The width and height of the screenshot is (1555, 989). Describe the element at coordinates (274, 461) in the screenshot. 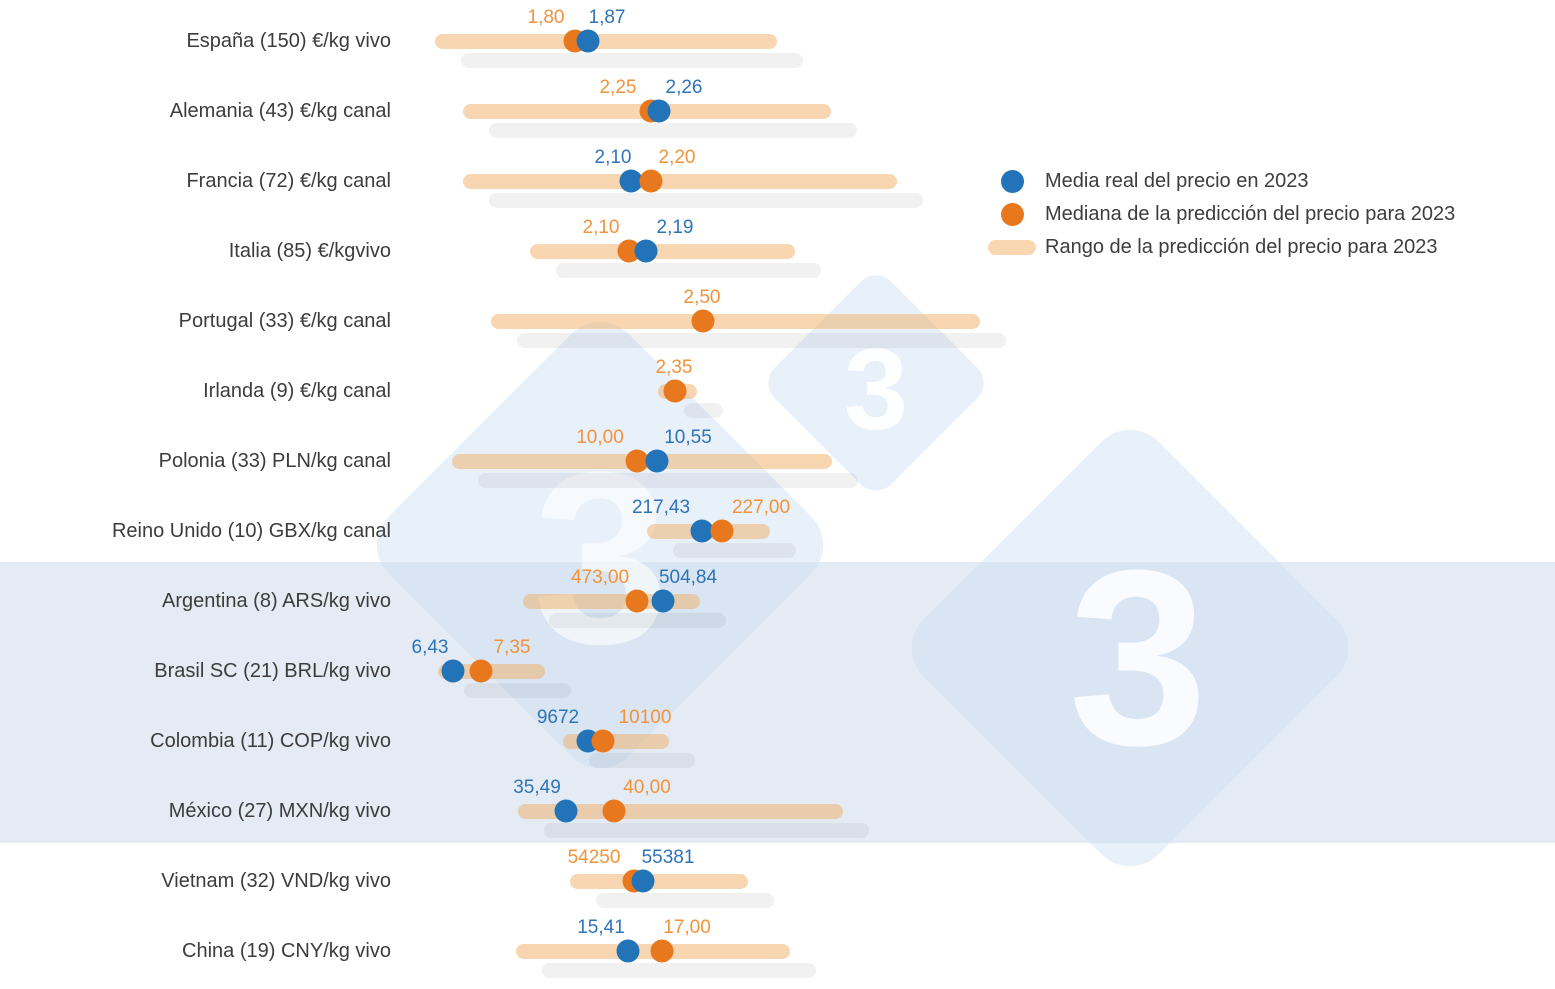

I see `row-label: Polonia (33) PLN/kg canal` at that location.